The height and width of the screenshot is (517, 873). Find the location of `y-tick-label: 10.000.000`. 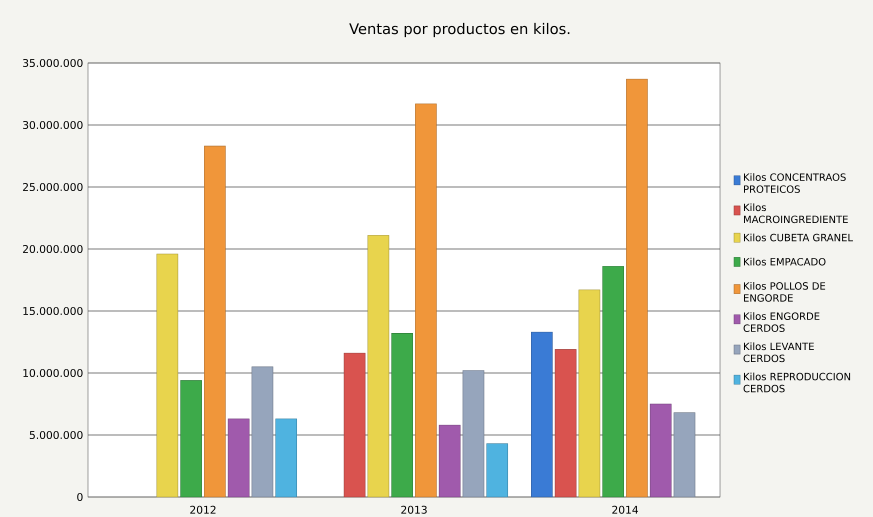

y-tick-label: 10.000.000 is located at coordinates (53, 373).